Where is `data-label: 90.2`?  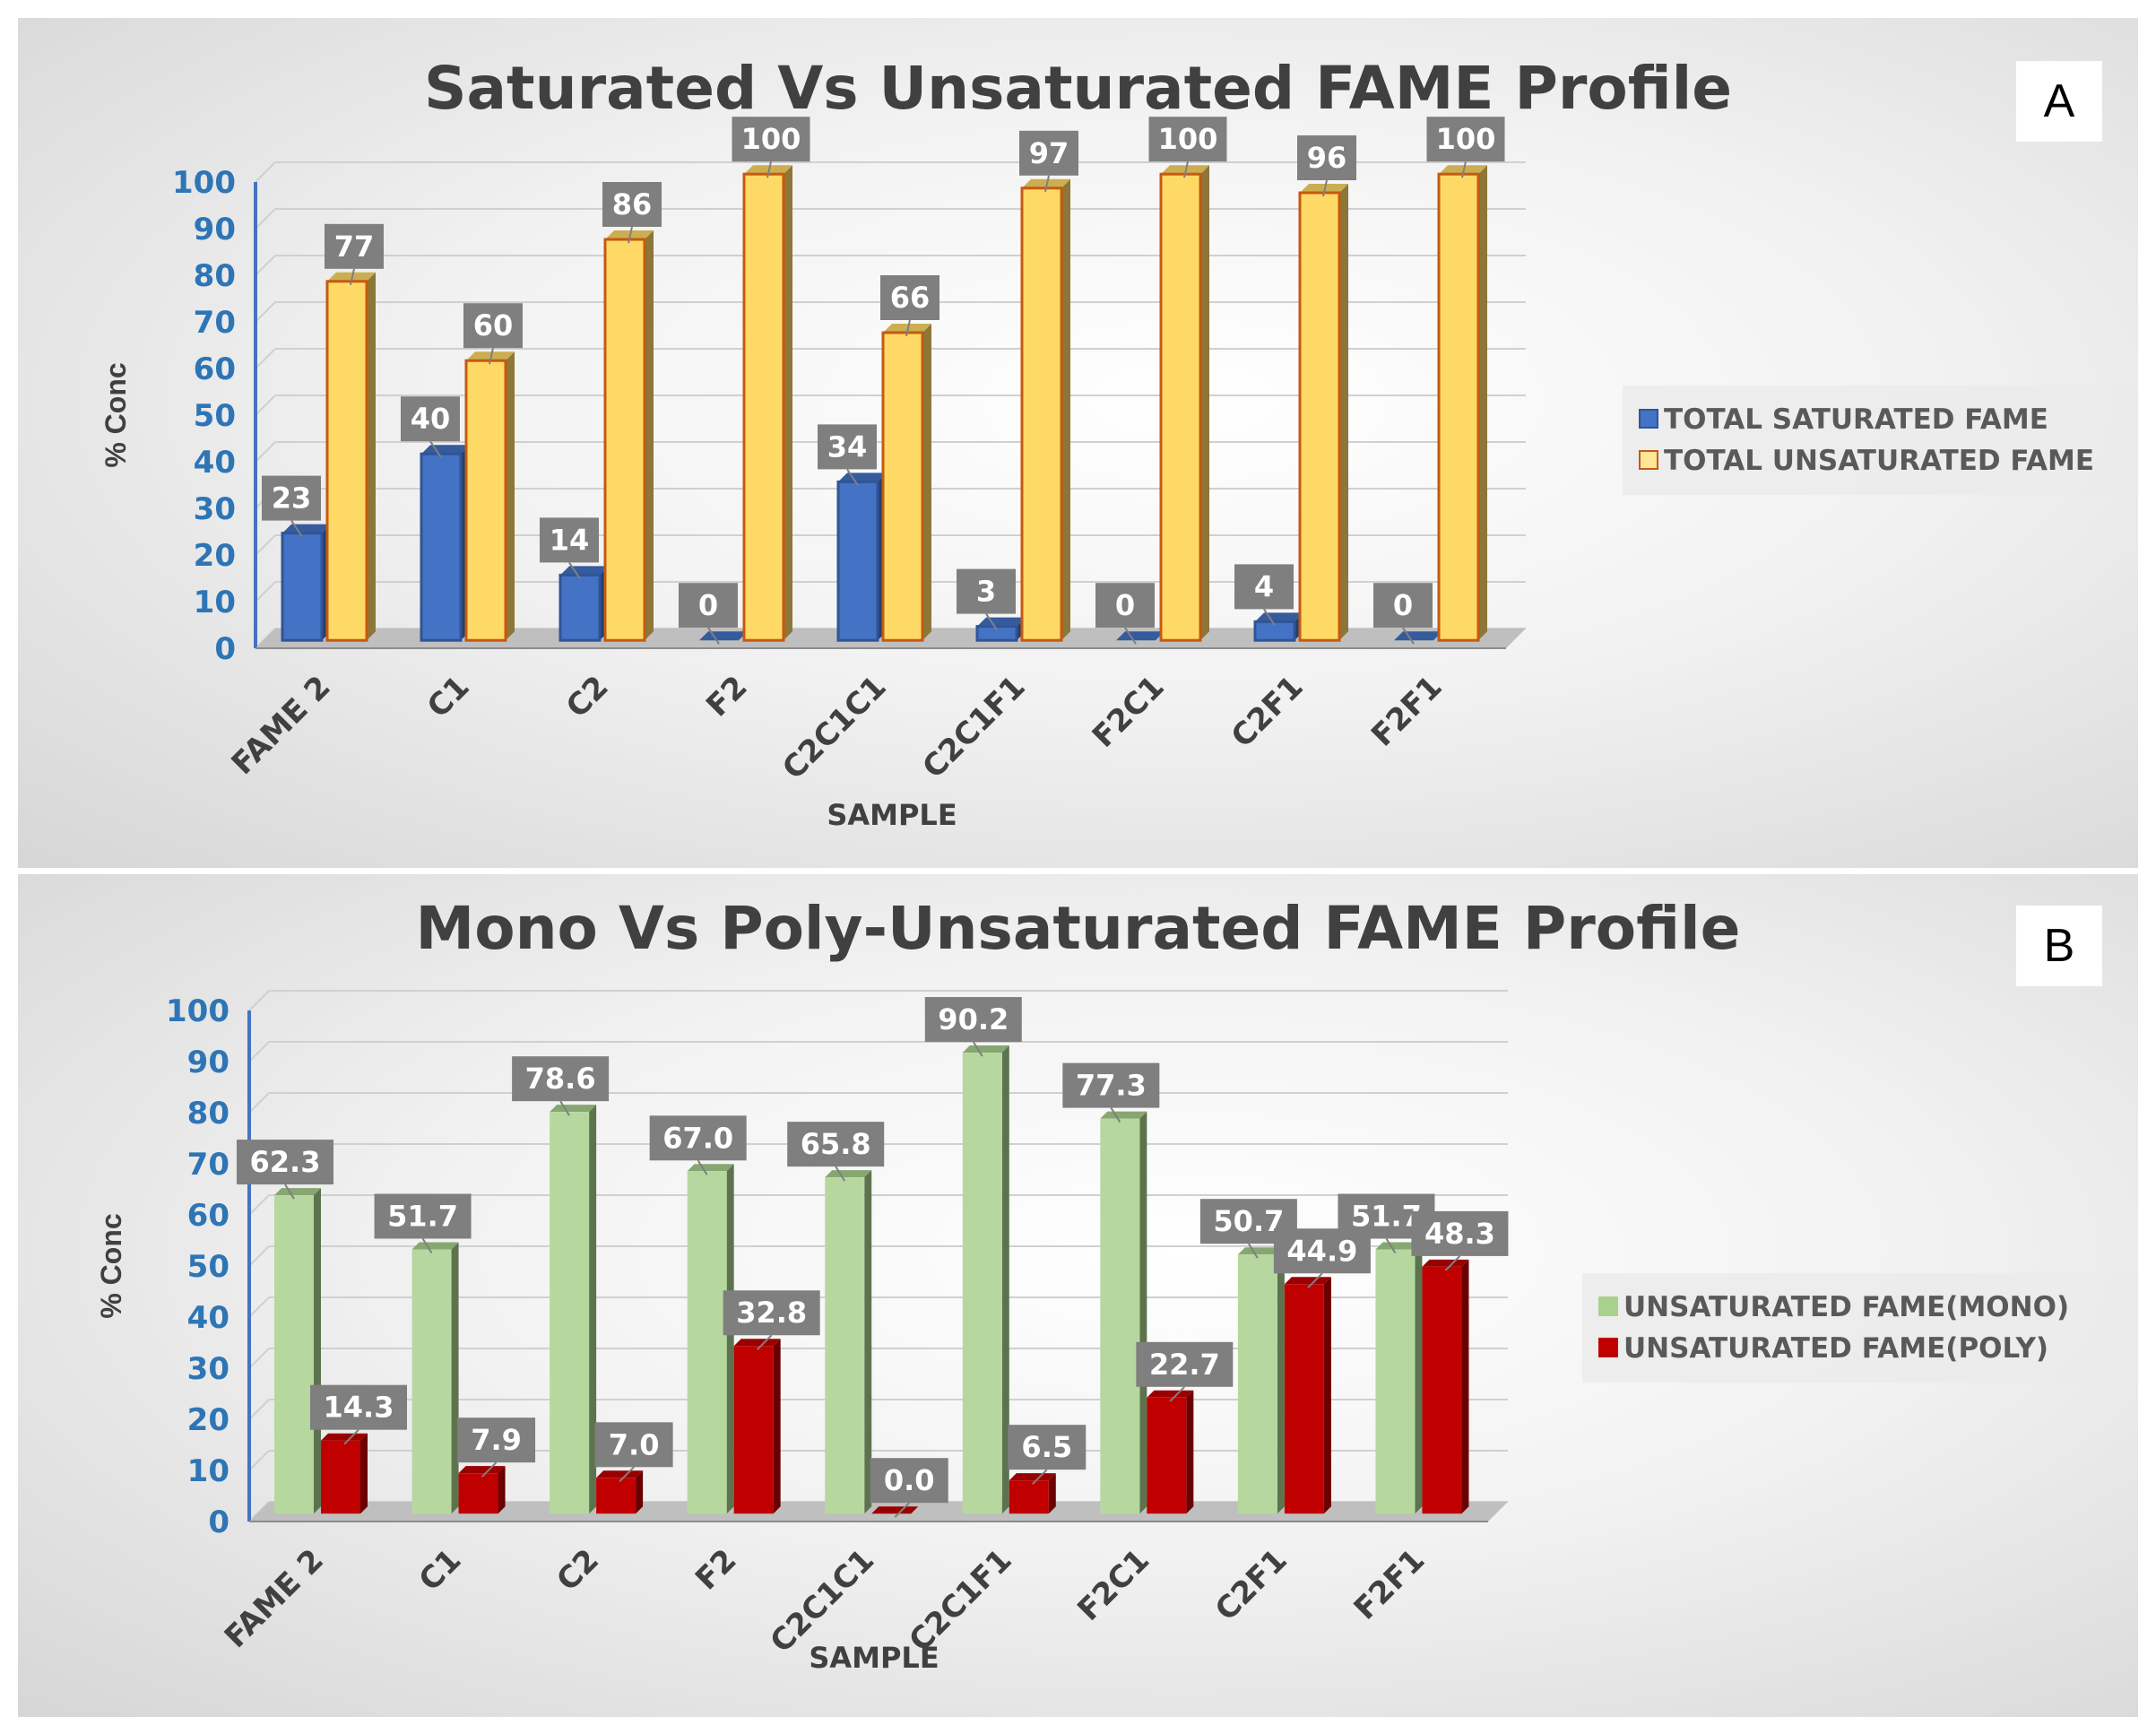
data-label: 90.2 is located at coordinates (973, 1019).